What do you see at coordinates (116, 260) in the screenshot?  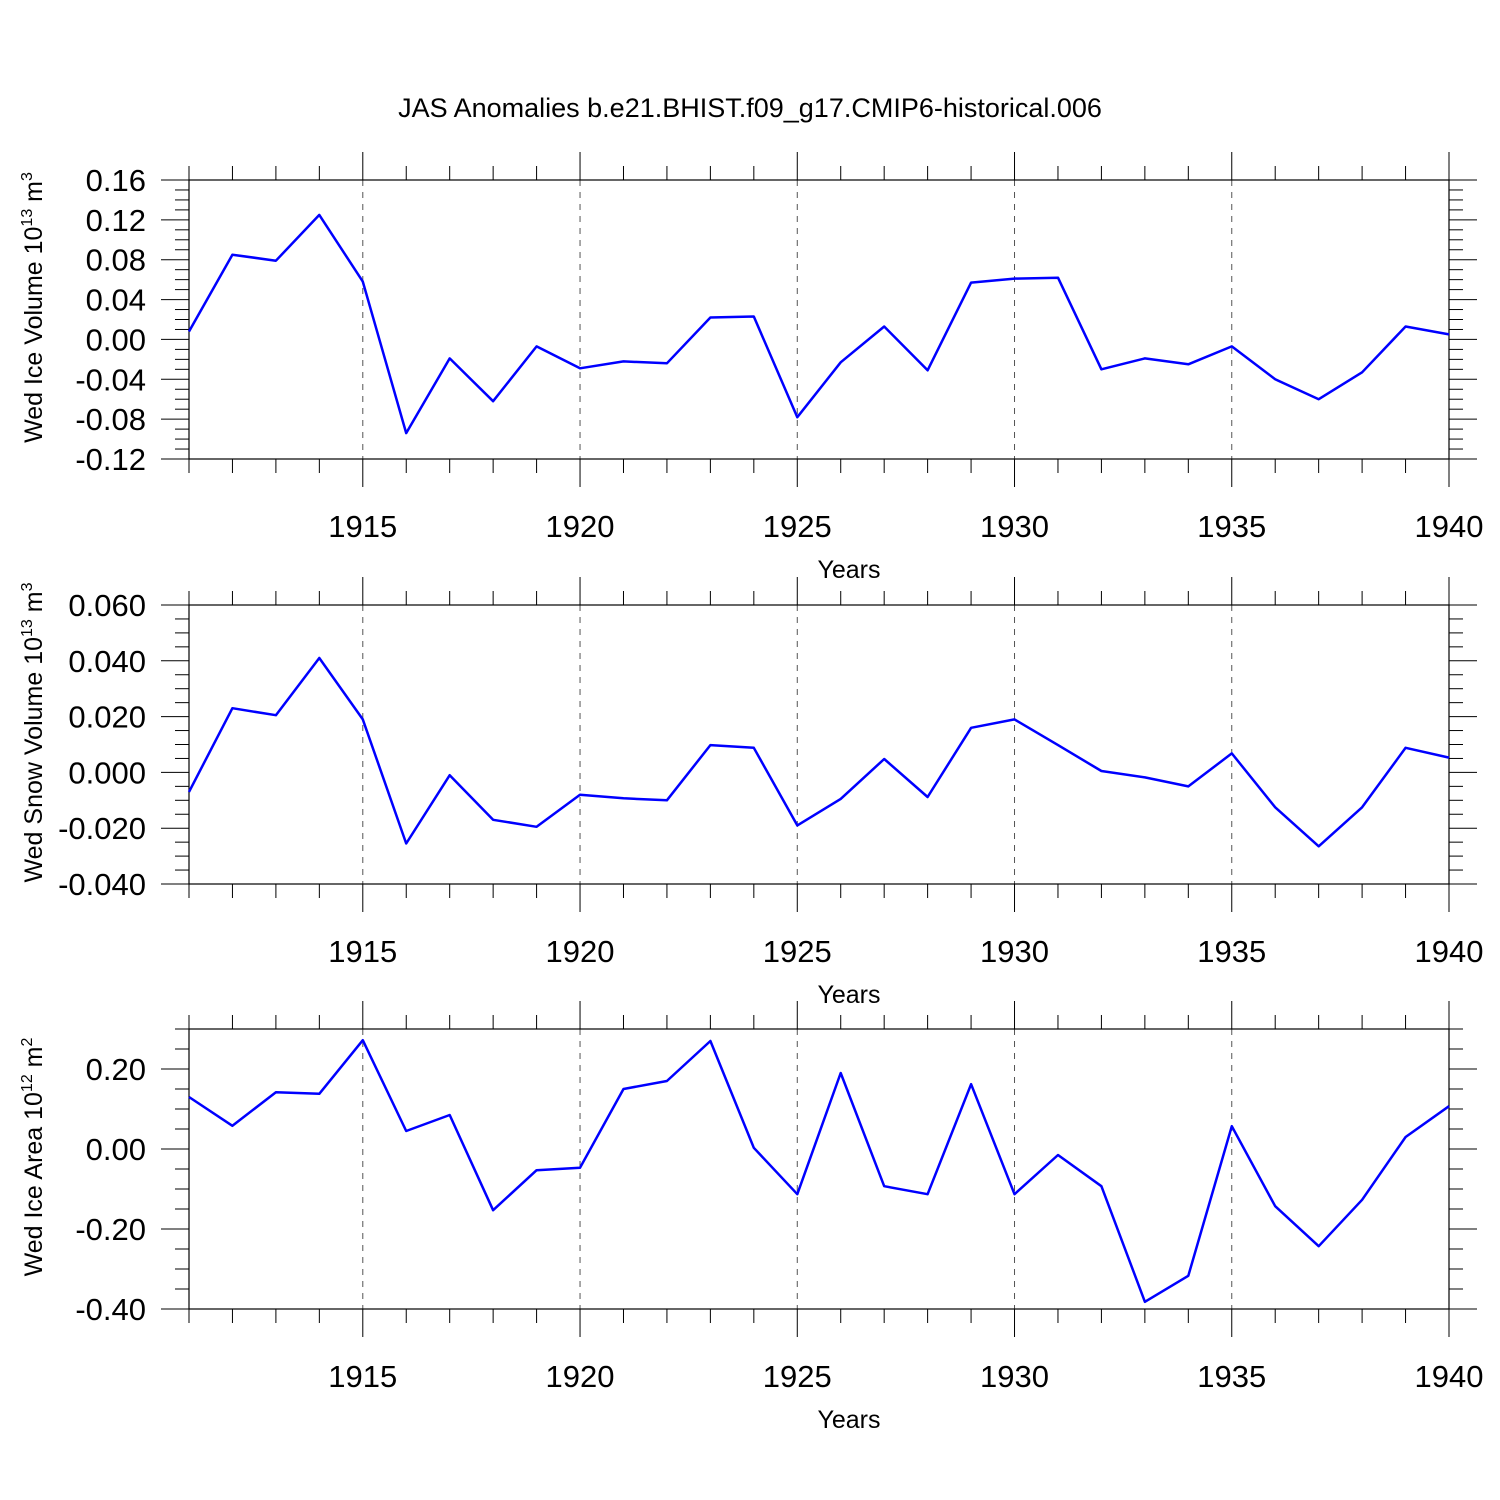 I see `y-tick-label: 0.08` at bounding box center [116, 260].